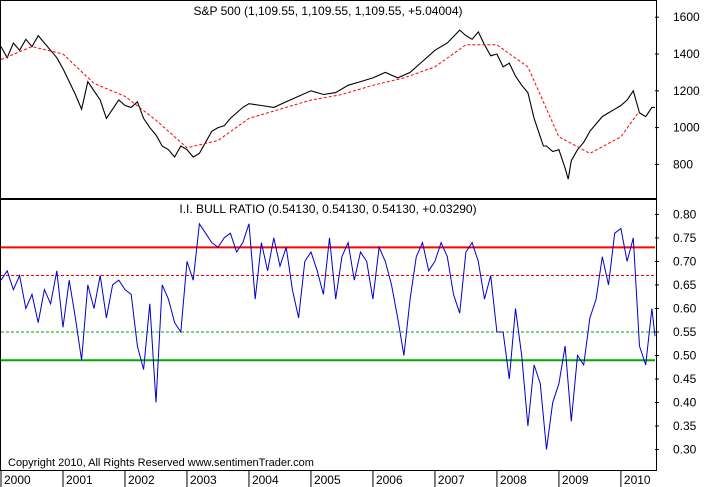  I want to click on xtick-label: 2001, so click(79, 480).